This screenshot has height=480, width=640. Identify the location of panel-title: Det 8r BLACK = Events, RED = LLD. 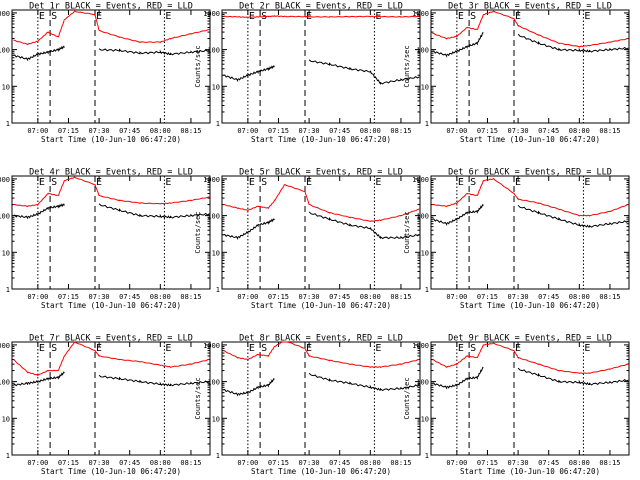
(321, 339).